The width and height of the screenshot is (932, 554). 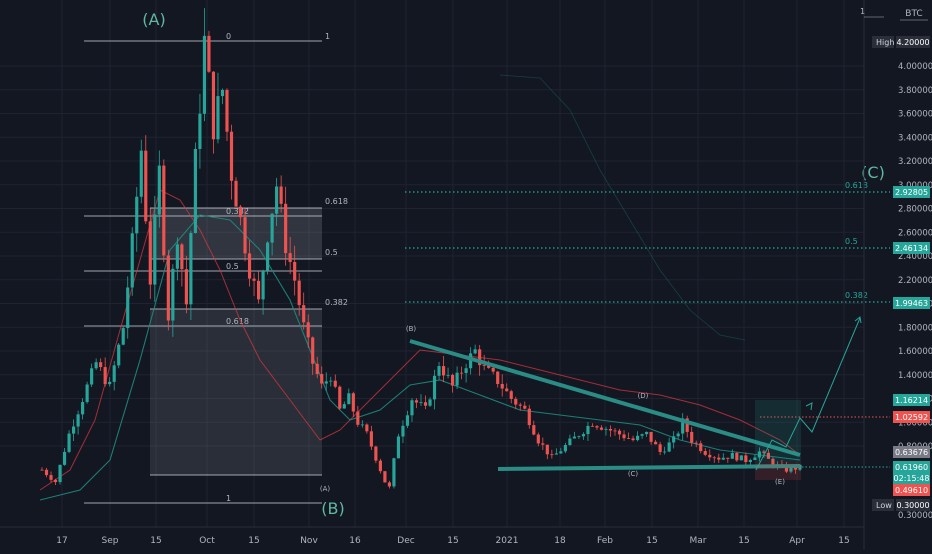 I want to click on lower-trendline, so click(x=649, y=467).